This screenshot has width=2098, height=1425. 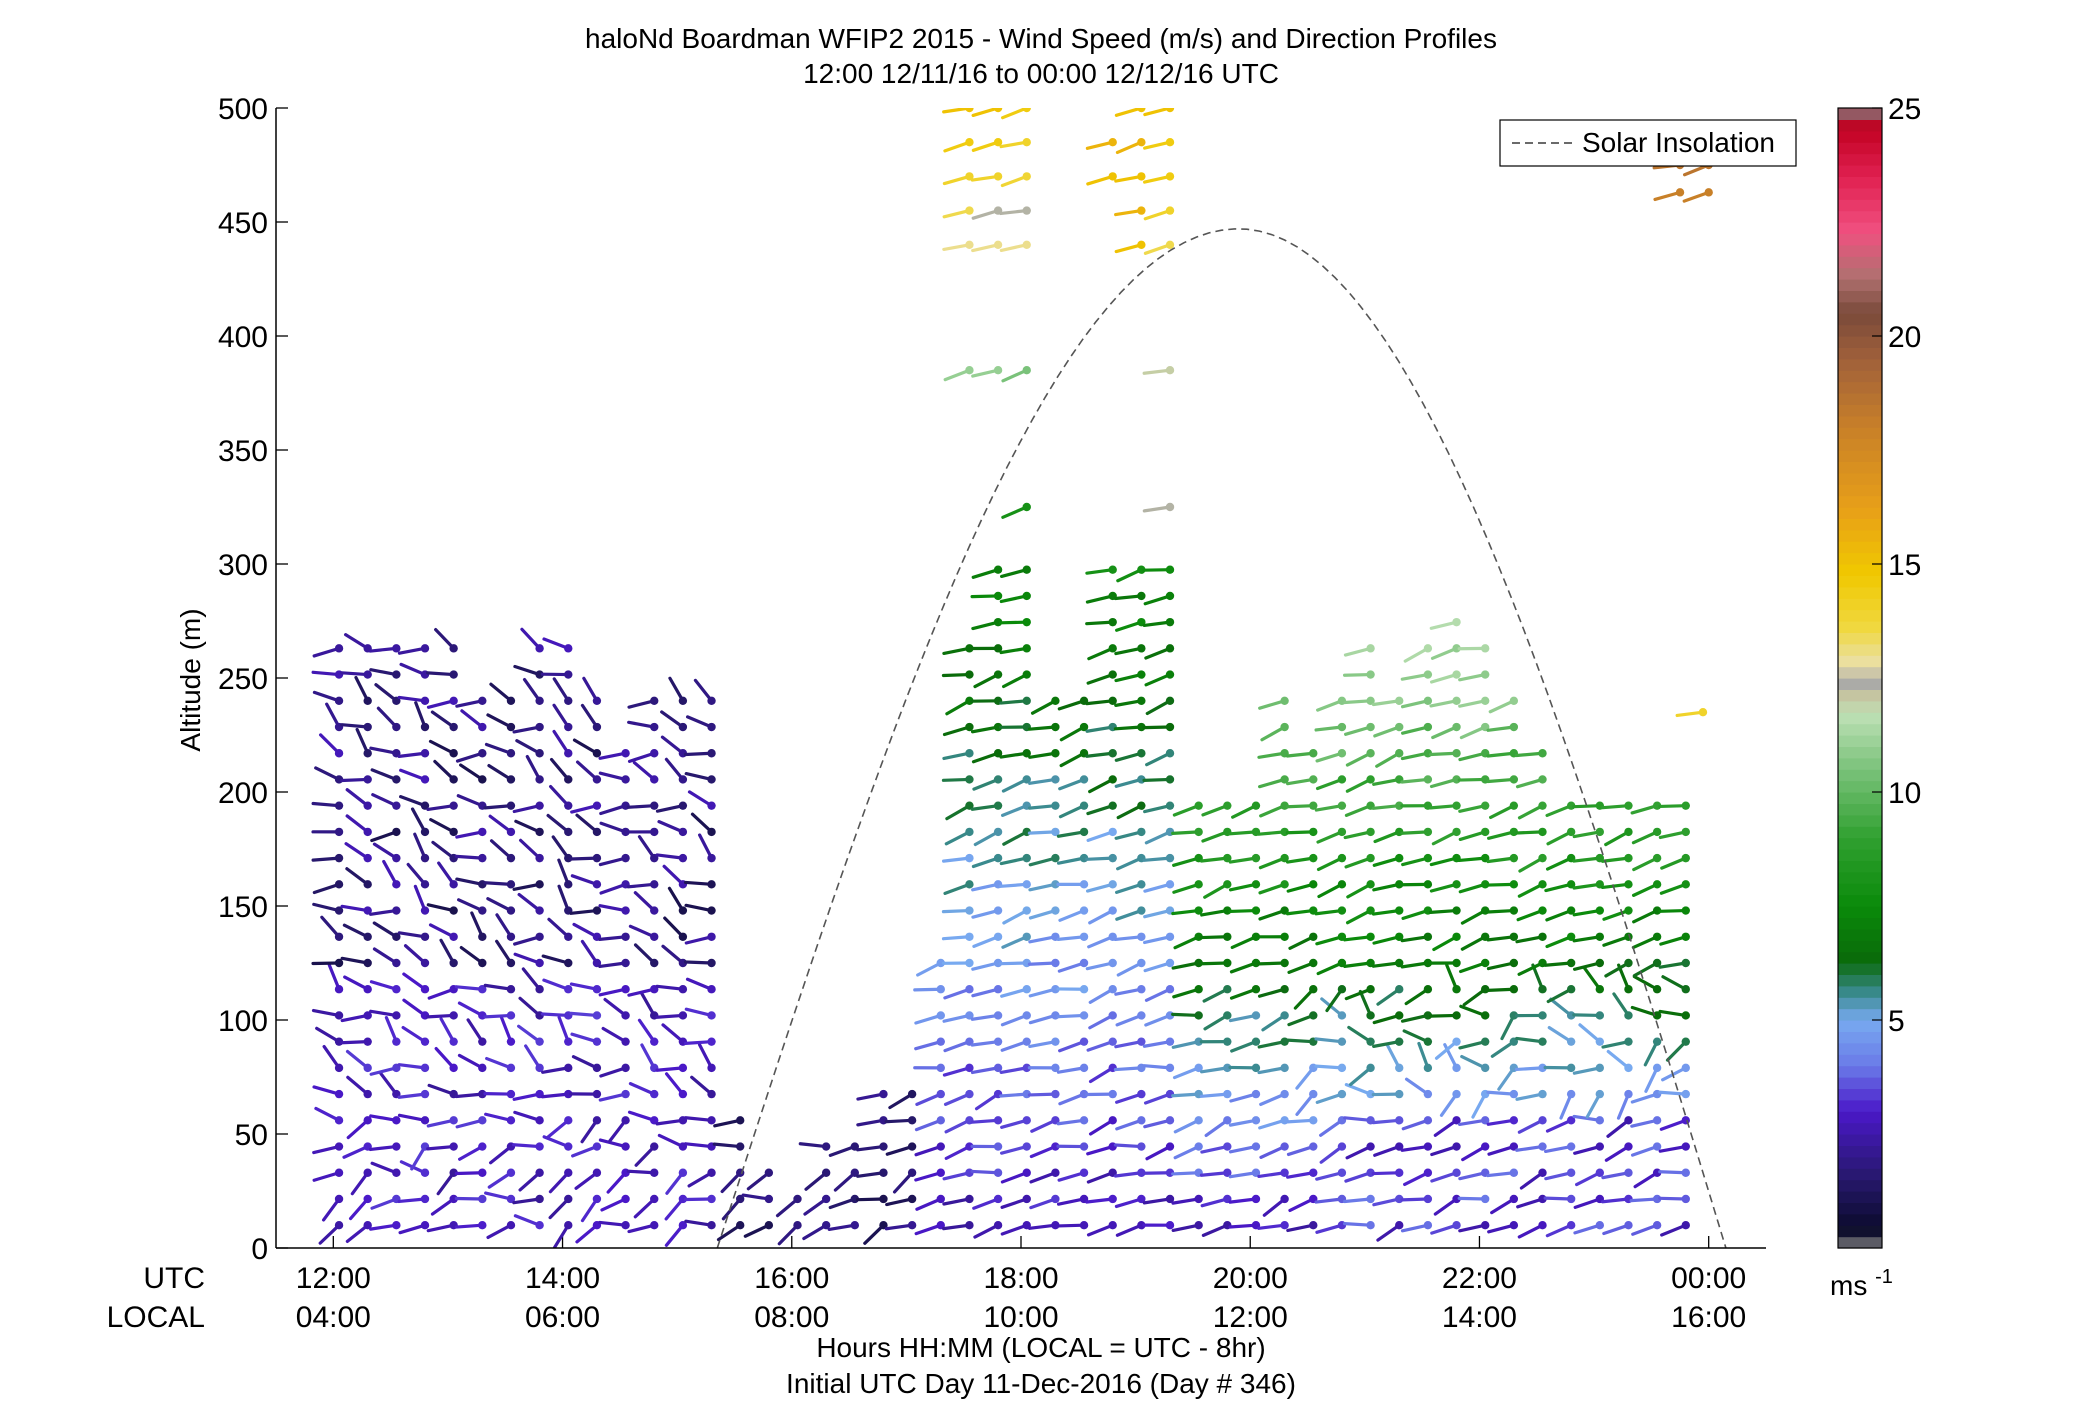 What do you see at coordinates (791, 1278) in the screenshot?
I see `x-tick-label-utc: 16:00` at bounding box center [791, 1278].